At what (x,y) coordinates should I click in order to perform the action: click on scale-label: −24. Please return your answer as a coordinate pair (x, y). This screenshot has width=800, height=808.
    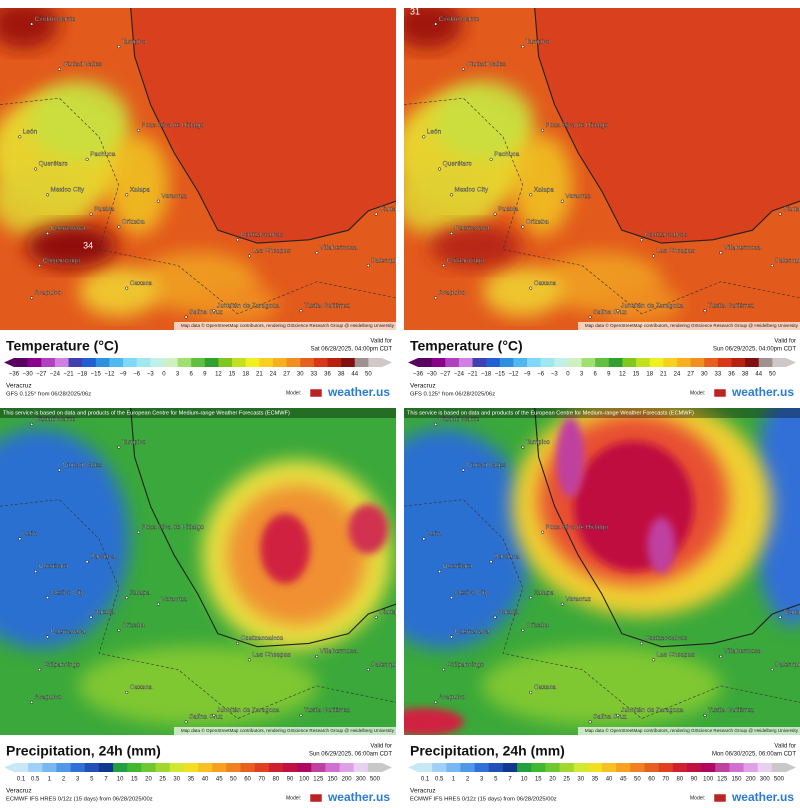
    Looking at the image, I should click on (459, 375).